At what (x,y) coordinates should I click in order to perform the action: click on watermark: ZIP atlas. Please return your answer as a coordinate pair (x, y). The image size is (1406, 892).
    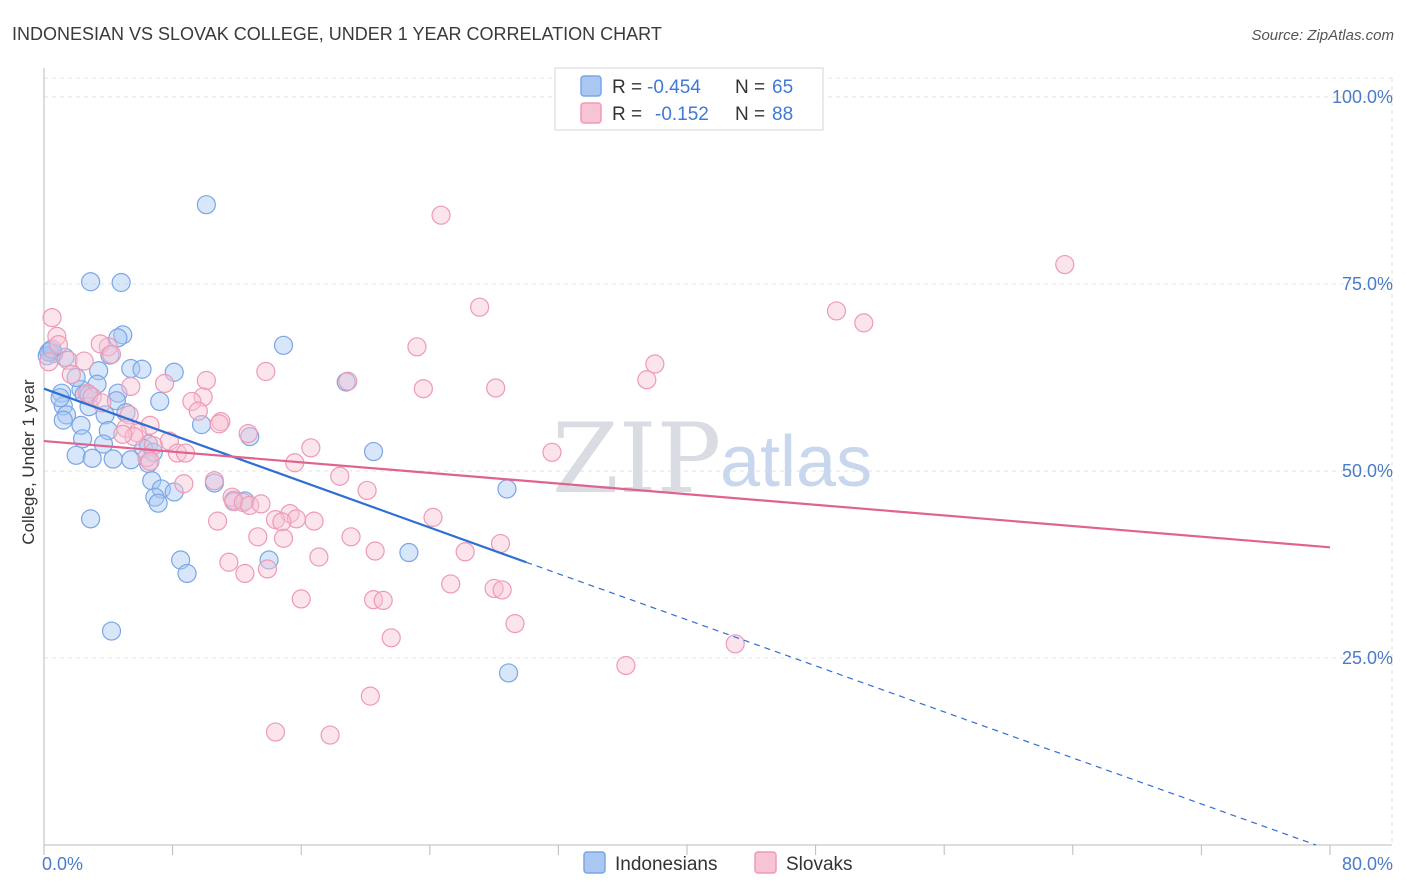
    Looking at the image, I should click on (712, 459).